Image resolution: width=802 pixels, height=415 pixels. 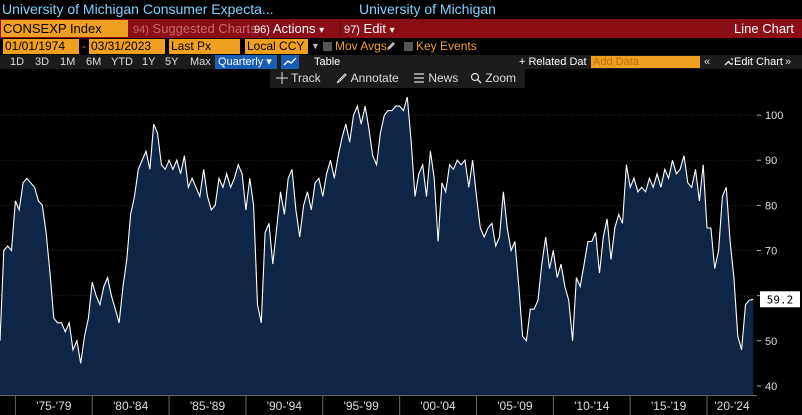 What do you see at coordinates (707, 62) in the screenshot?
I see `collapse-icon: «` at bounding box center [707, 62].